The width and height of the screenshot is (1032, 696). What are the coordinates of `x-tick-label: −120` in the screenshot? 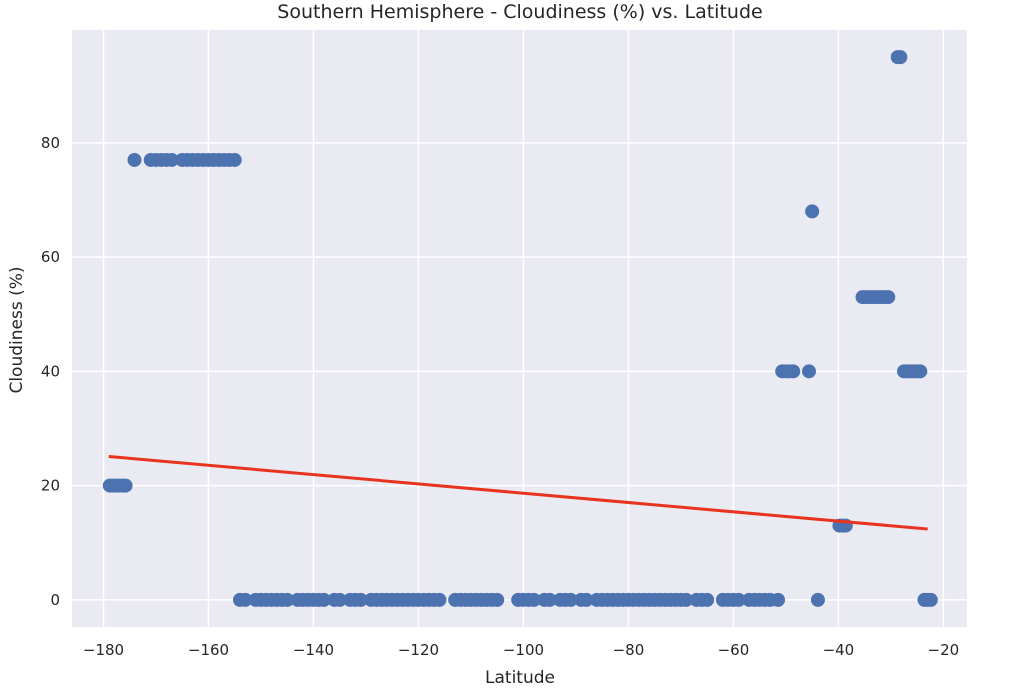 It's located at (418, 650).